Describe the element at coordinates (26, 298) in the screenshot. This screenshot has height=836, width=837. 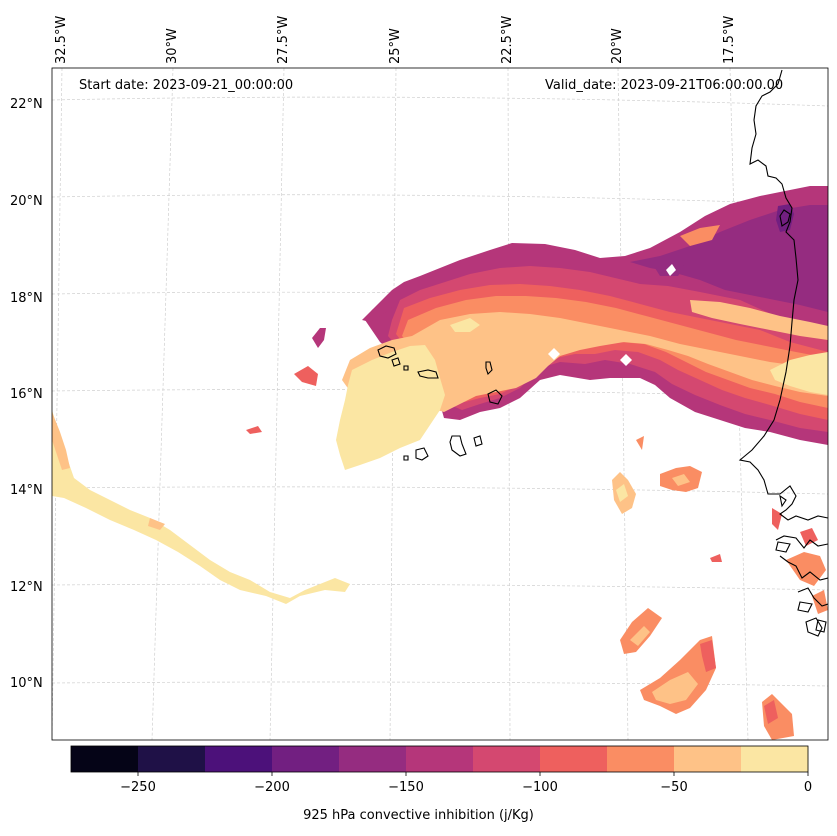
I see `lat-label-18n: 18°N` at that location.